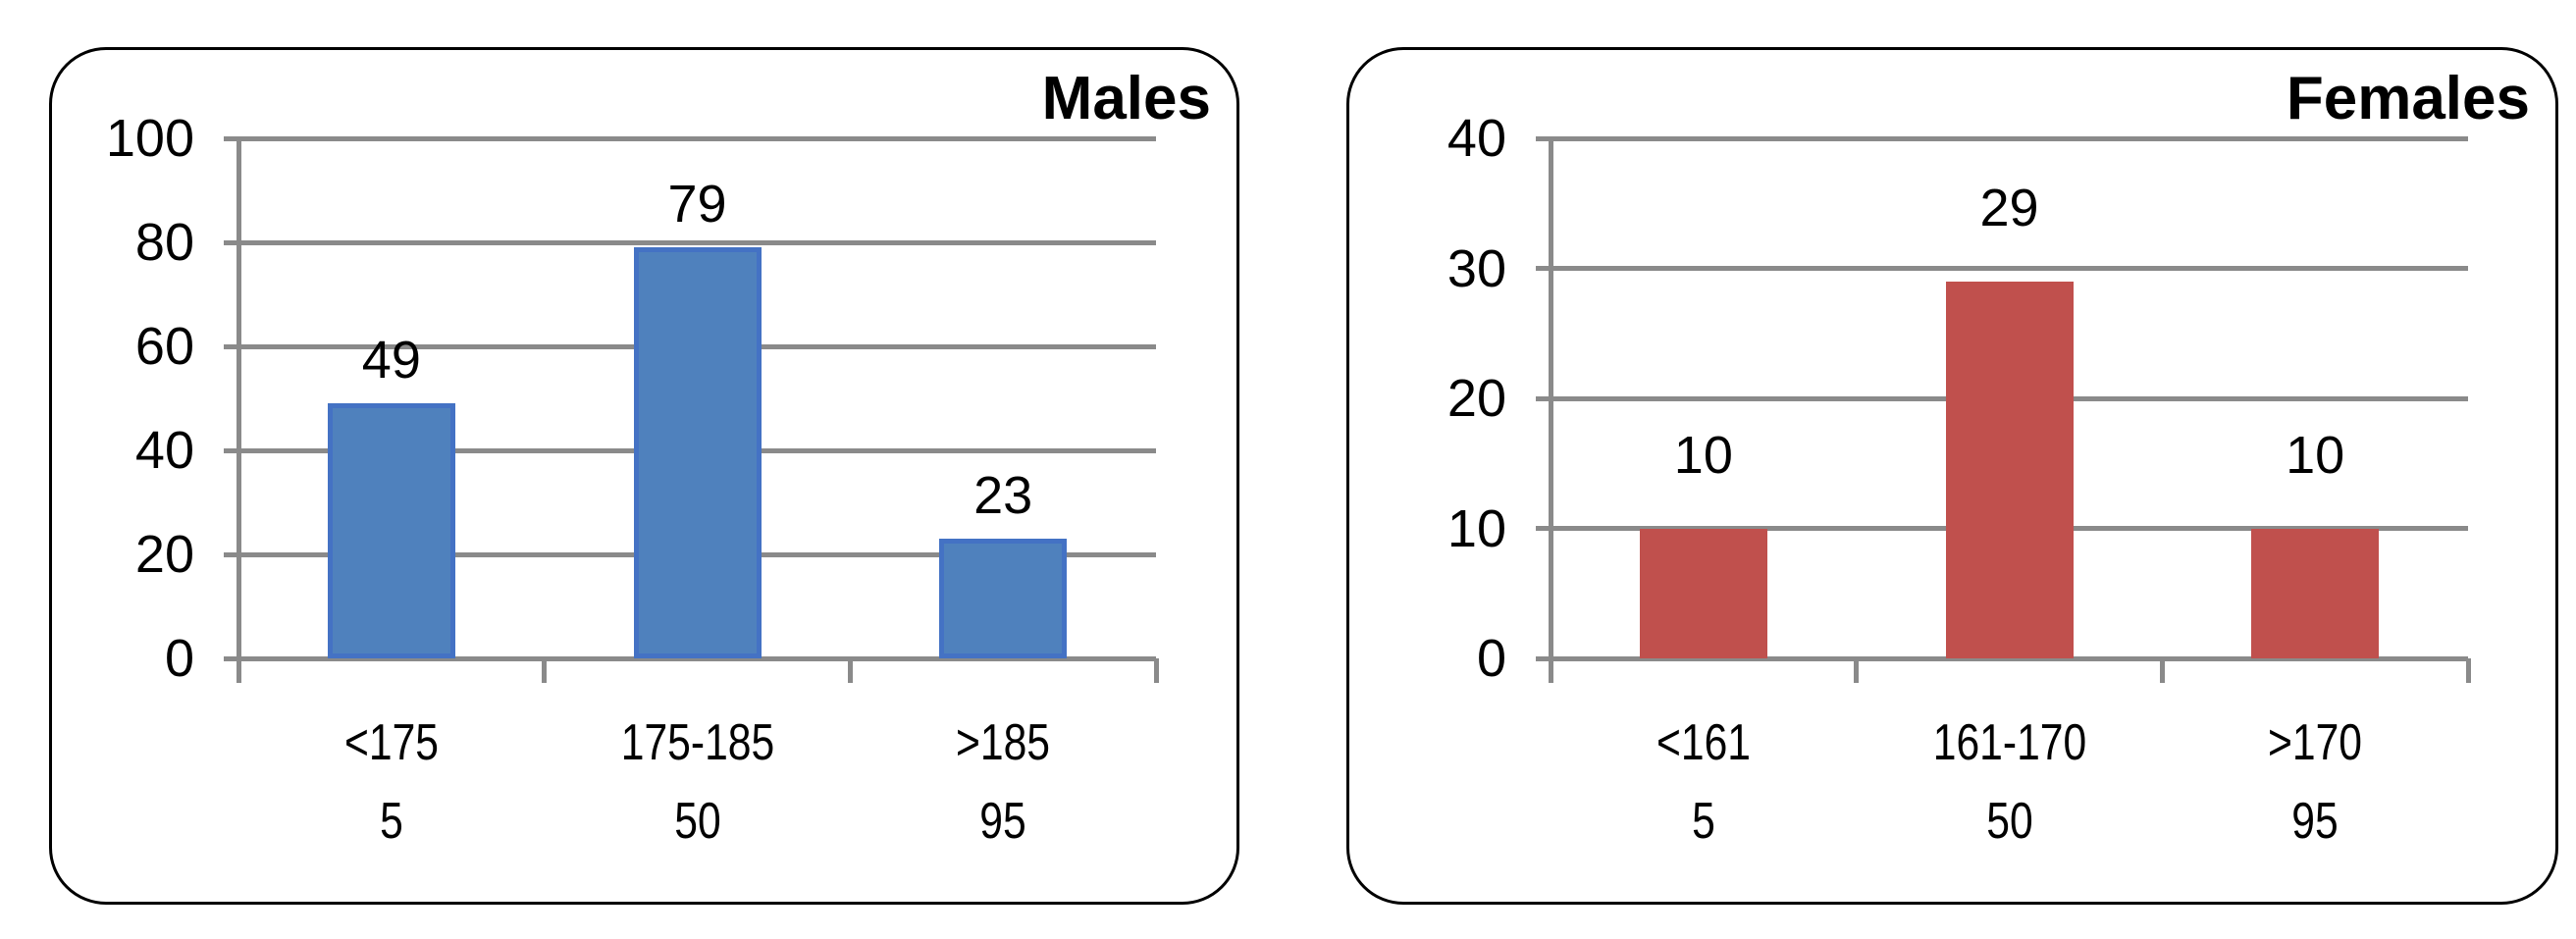 This screenshot has height=939, width=2576. Describe the element at coordinates (164, 346) in the screenshot. I see `y-axis-tick-label: 60` at that location.